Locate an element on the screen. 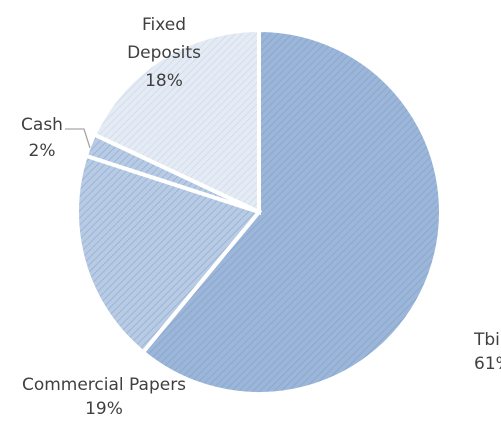 The width and height of the screenshot is (501, 423). data-label-commercial-papers: 19% is located at coordinates (104, 409).